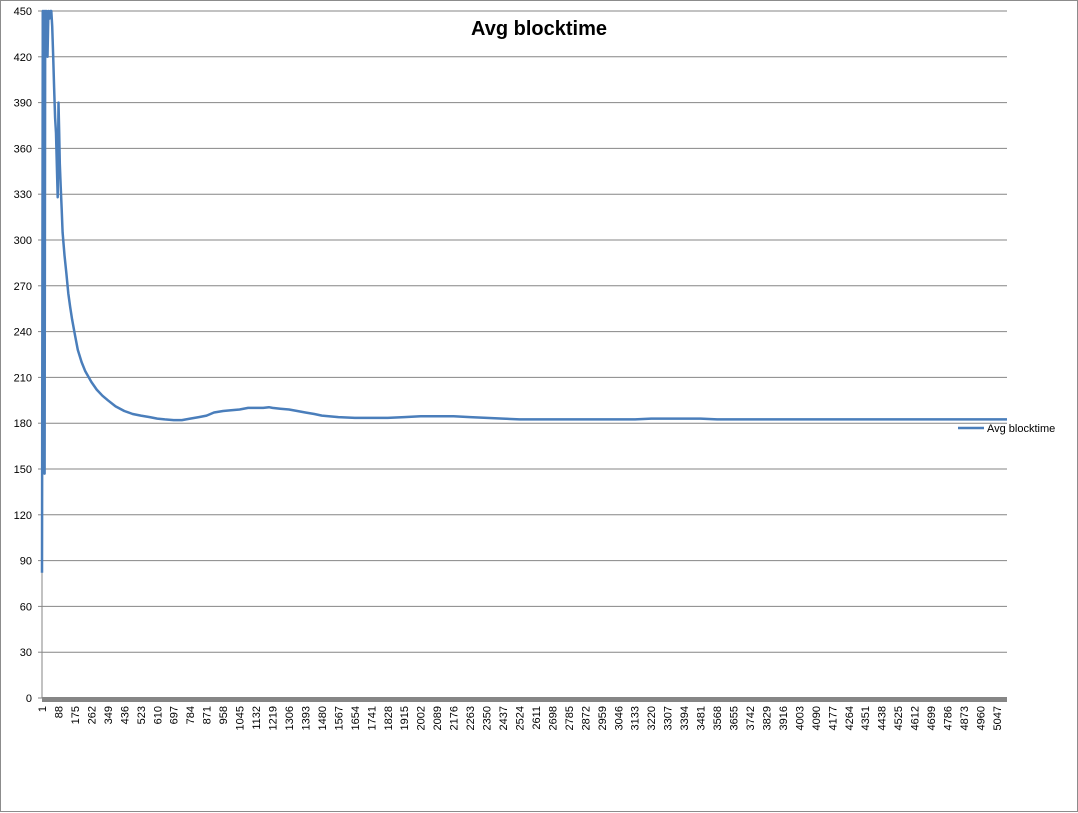 Image resolution: width=1078 pixels, height=813 pixels. What do you see at coordinates (916, 718) in the screenshot?
I see `x-tick-label: 4612` at bounding box center [916, 718].